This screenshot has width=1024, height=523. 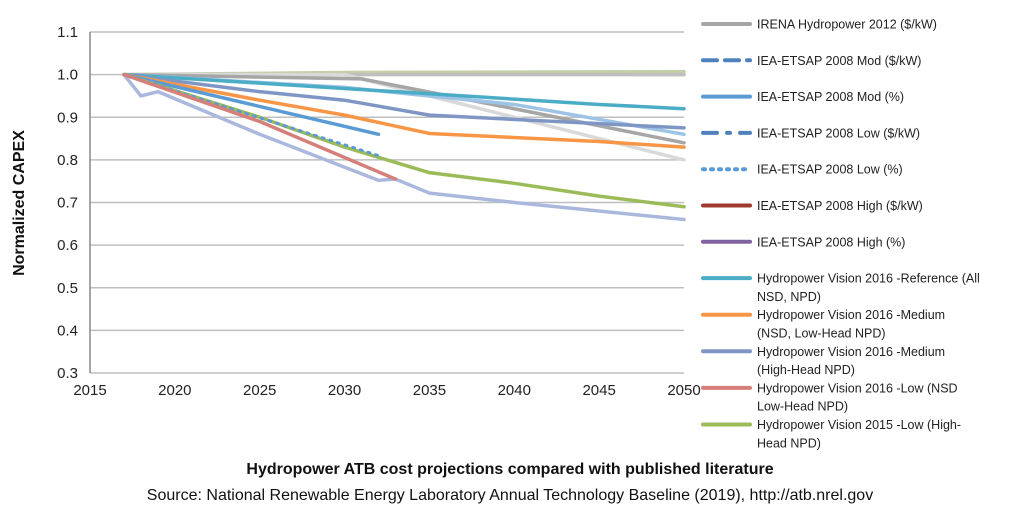 What do you see at coordinates (802, 407) in the screenshot?
I see `legend-label: Low-Head NPD)` at bounding box center [802, 407].